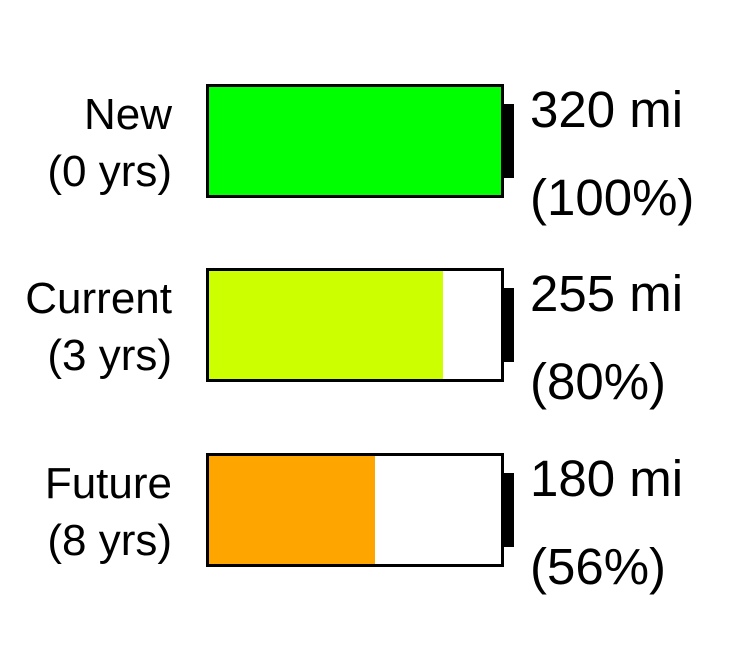 The image size is (750, 650). I want to click on battery-range: 320 mi, so click(607, 109).